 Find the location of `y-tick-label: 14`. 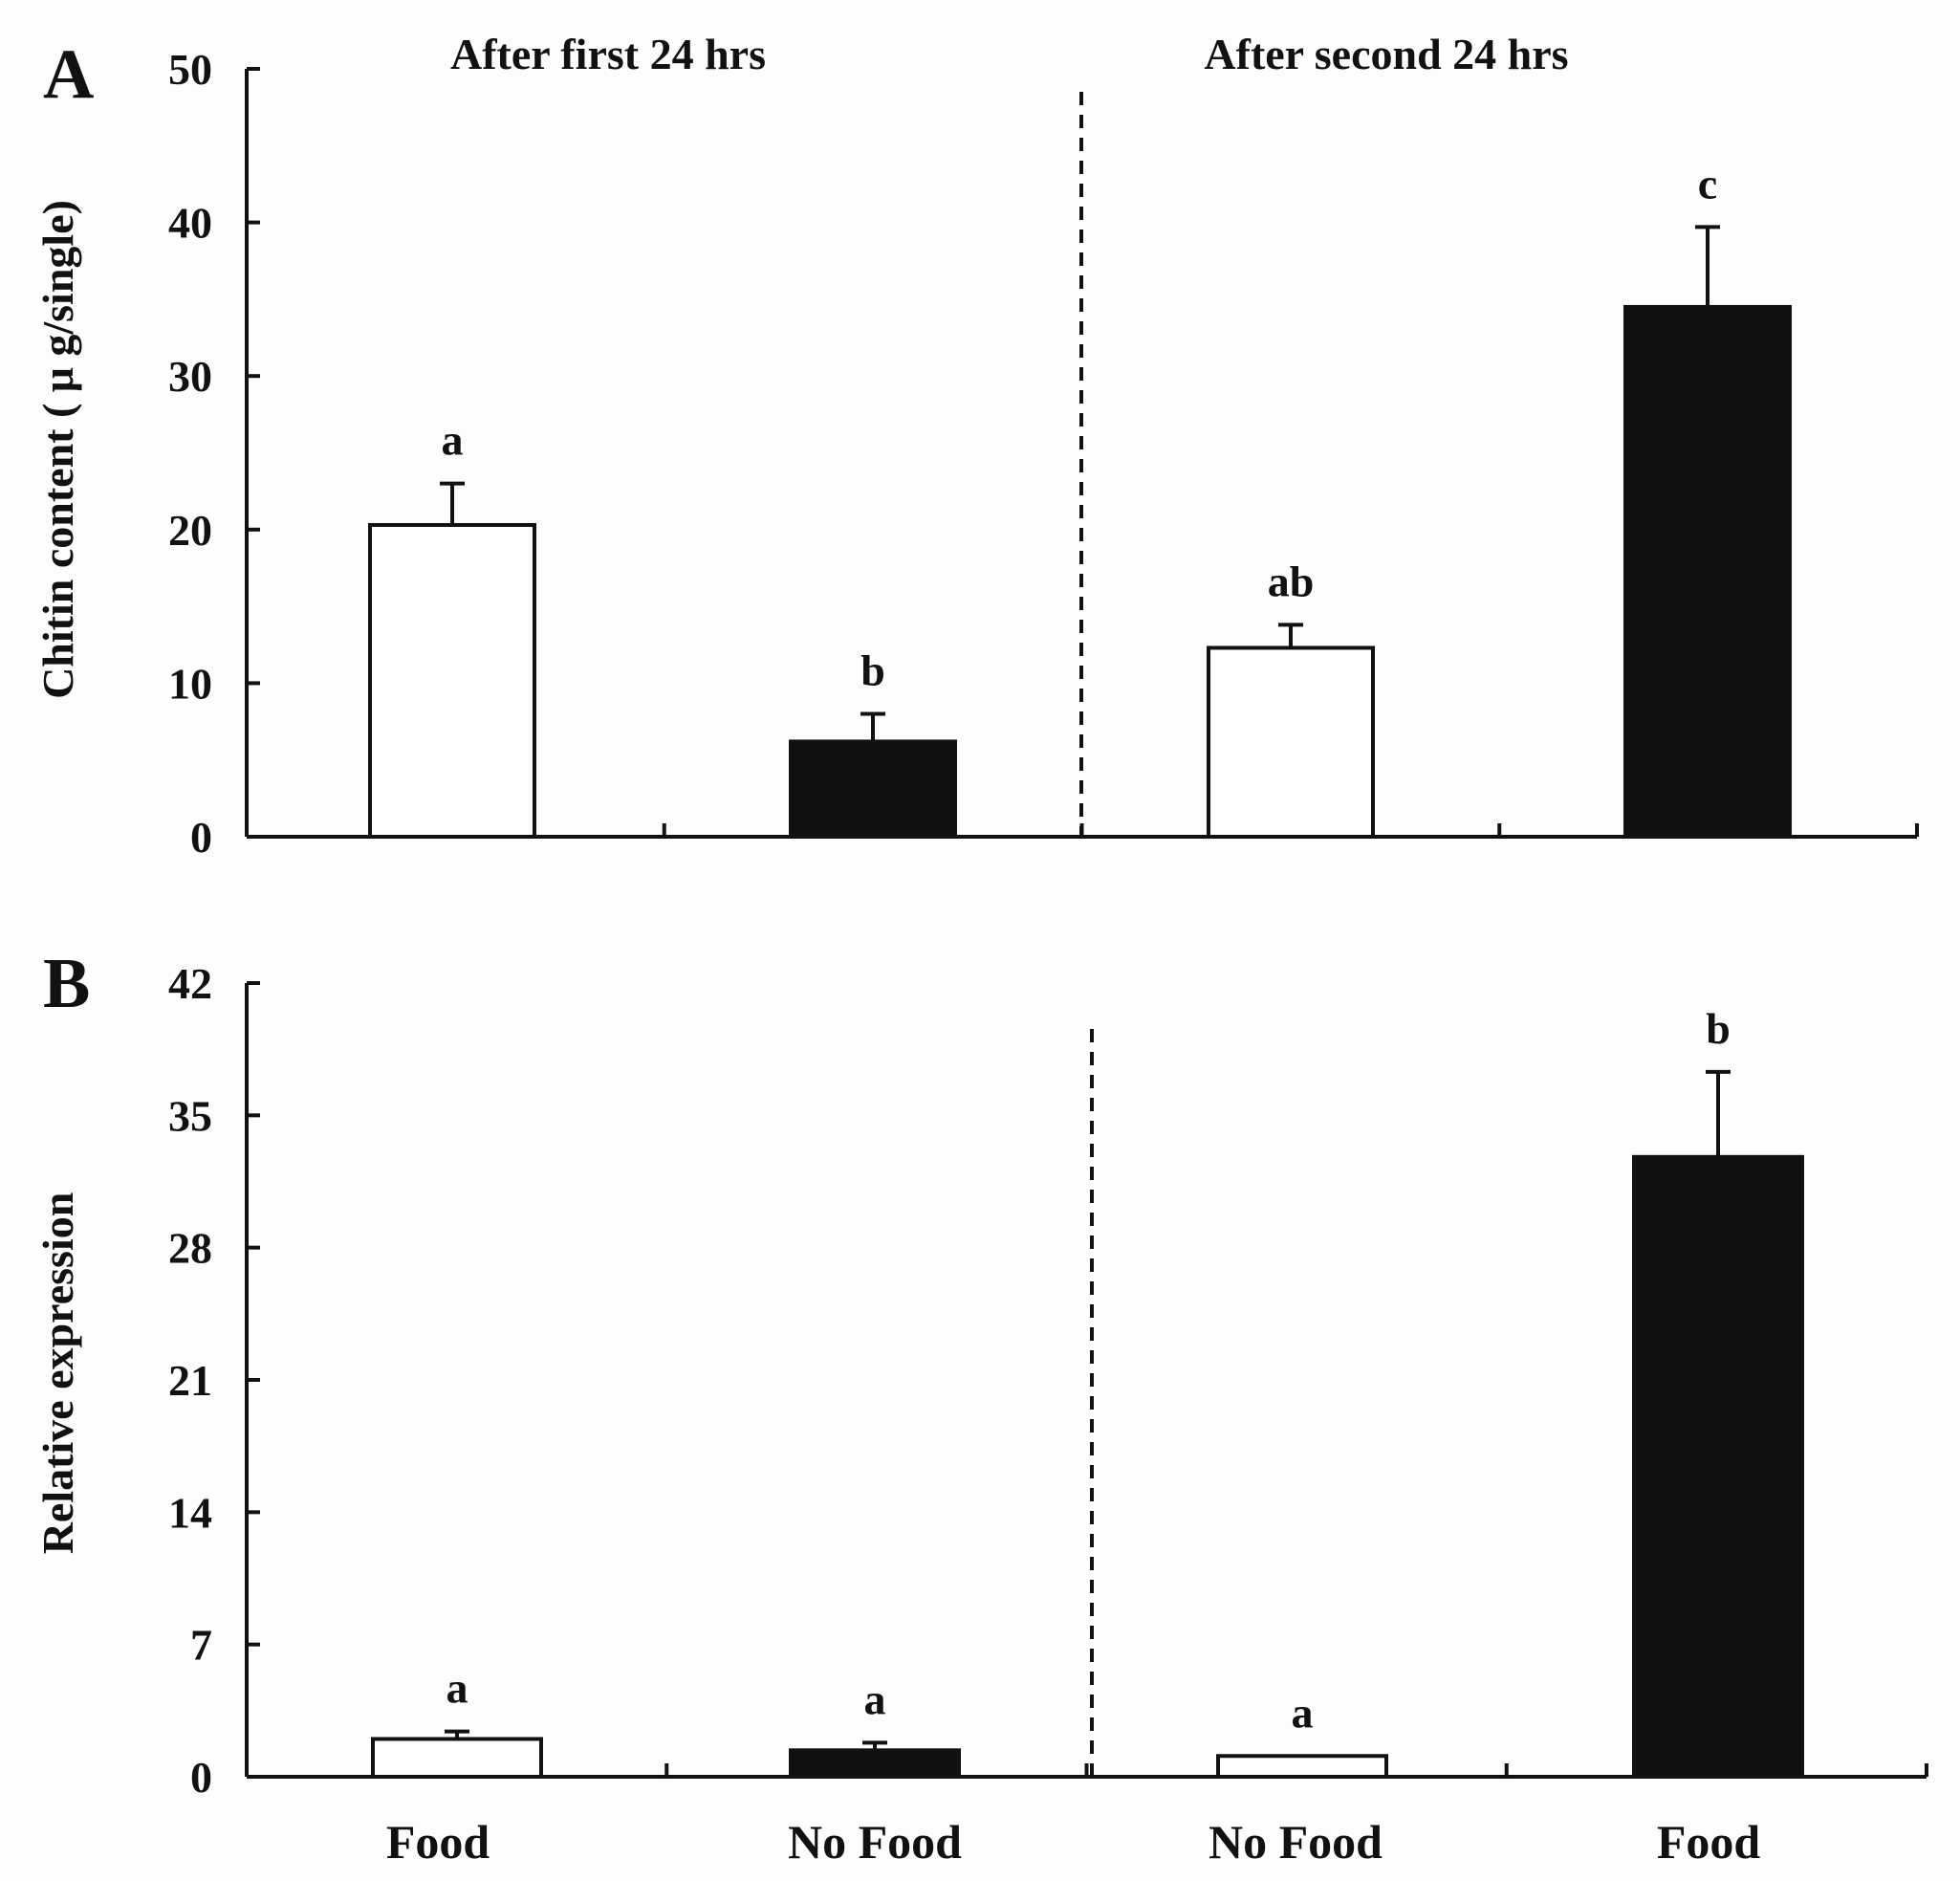

y-tick-label: 14 is located at coordinates (190, 1512).